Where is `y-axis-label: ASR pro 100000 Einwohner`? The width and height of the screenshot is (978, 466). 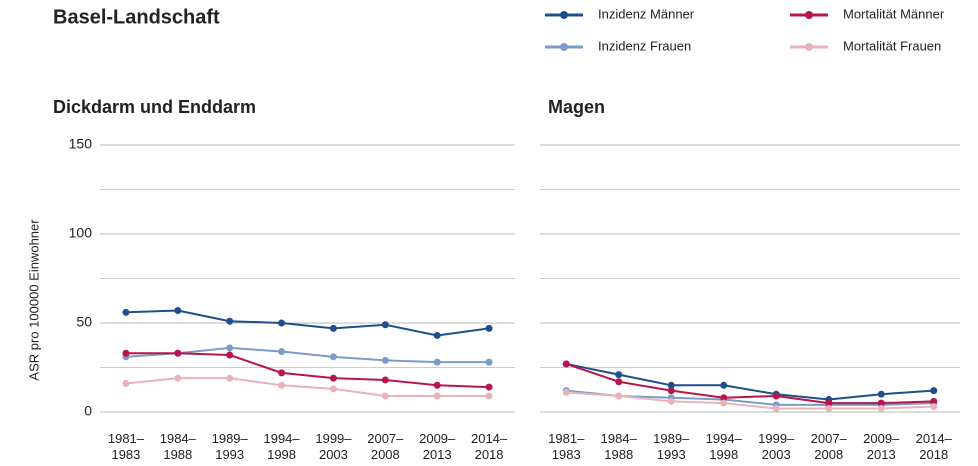 y-axis-label: ASR pro 100000 Einwohner is located at coordinates (33, 300).